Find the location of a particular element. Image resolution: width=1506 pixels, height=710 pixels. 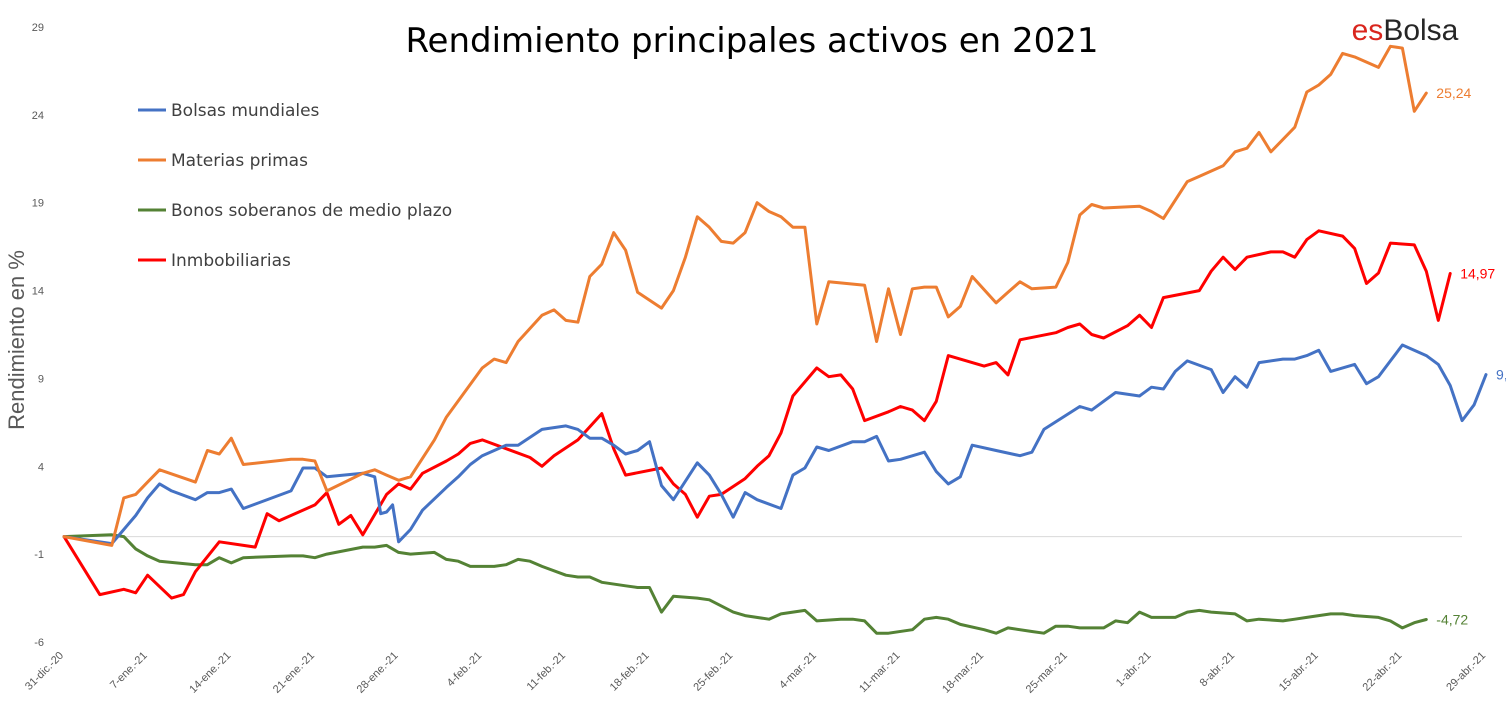

legend-label: Bonos soberanos de medio plazo is located at coordinates (311, 211).